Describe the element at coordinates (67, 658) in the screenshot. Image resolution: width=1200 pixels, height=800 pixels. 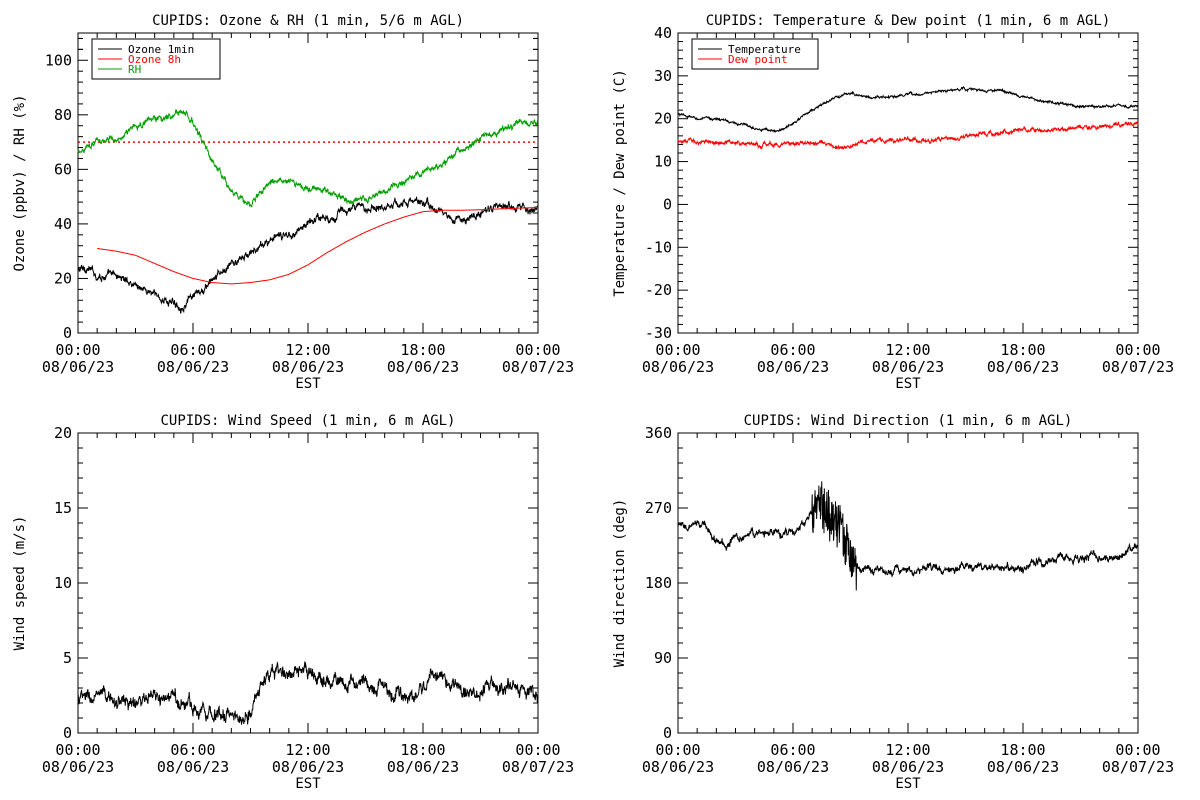
I see `y-tick-label: 5` at that location.